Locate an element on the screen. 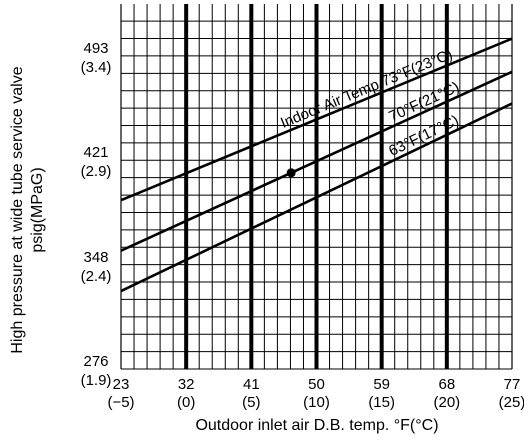 Image resolution: width=524 pixels, height=442 pixels. data-point-marker is located at coordinates (291, 173).